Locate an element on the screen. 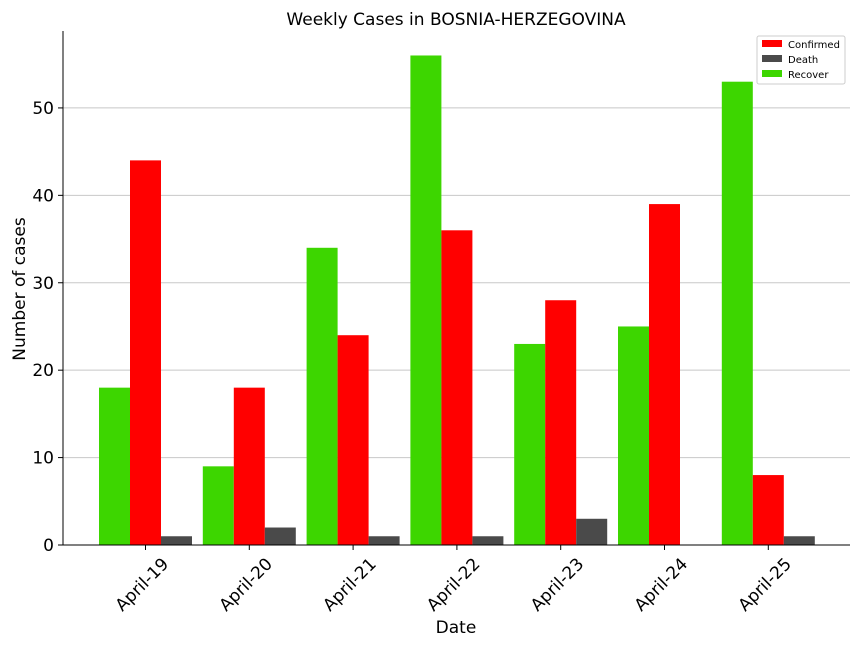  legend-swatch-recover is located at coordinates (772, 73).